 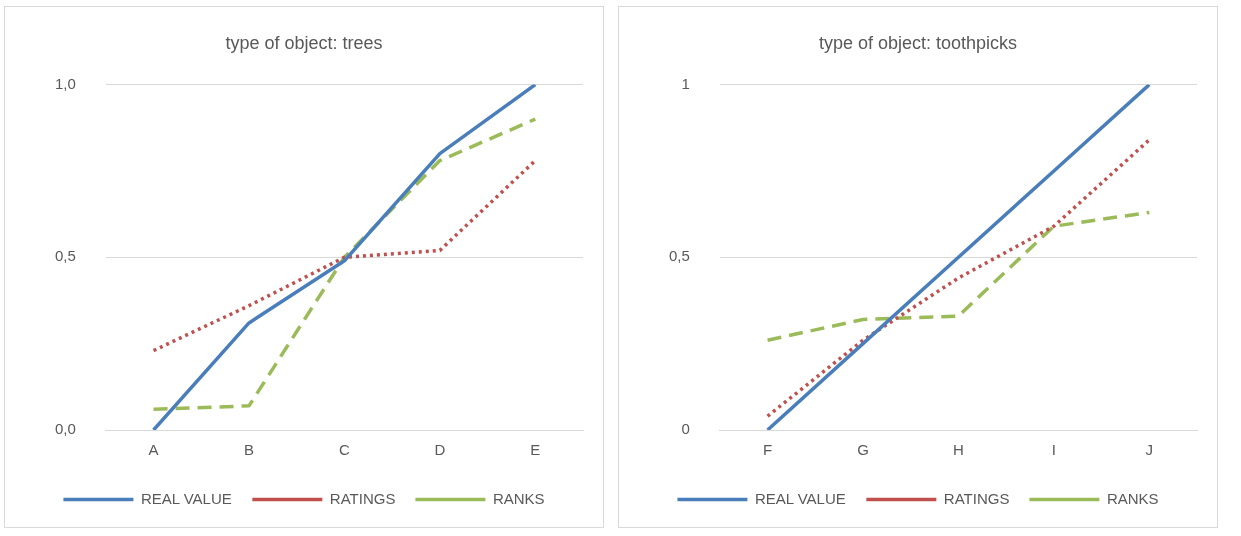 What do you see at coordinates (65, 83) in the screenshot?
I see `y-tick-label: 1,0` at bounding box center [65, 83].